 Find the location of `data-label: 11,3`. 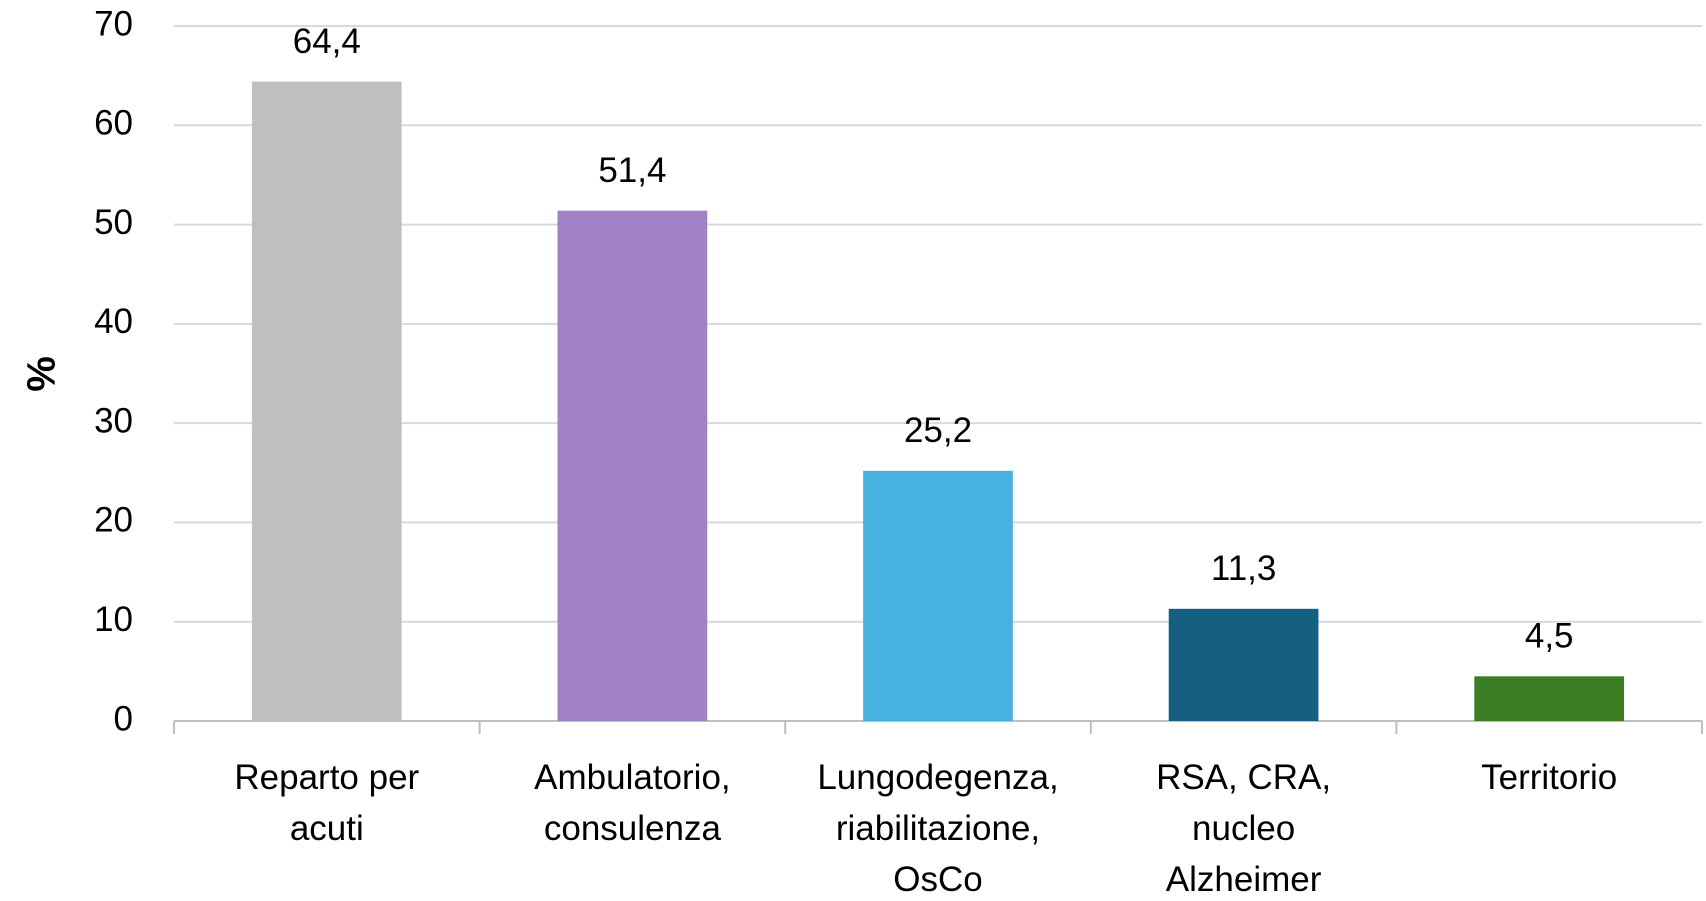

data-label: 11,3 is located at coordinates (1244, 568).